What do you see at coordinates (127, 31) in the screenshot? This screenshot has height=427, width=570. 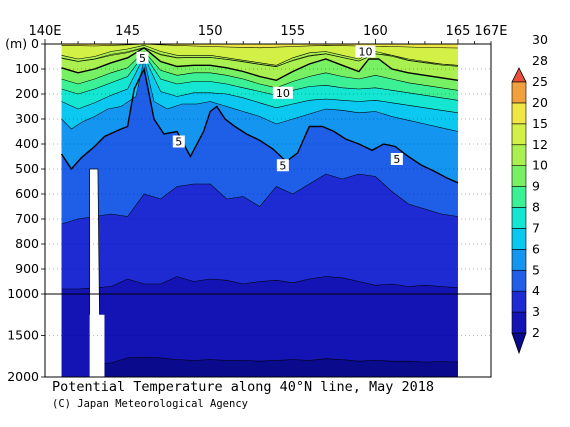 I see `x-tick-label: 145` at bounding box center [127, 31].